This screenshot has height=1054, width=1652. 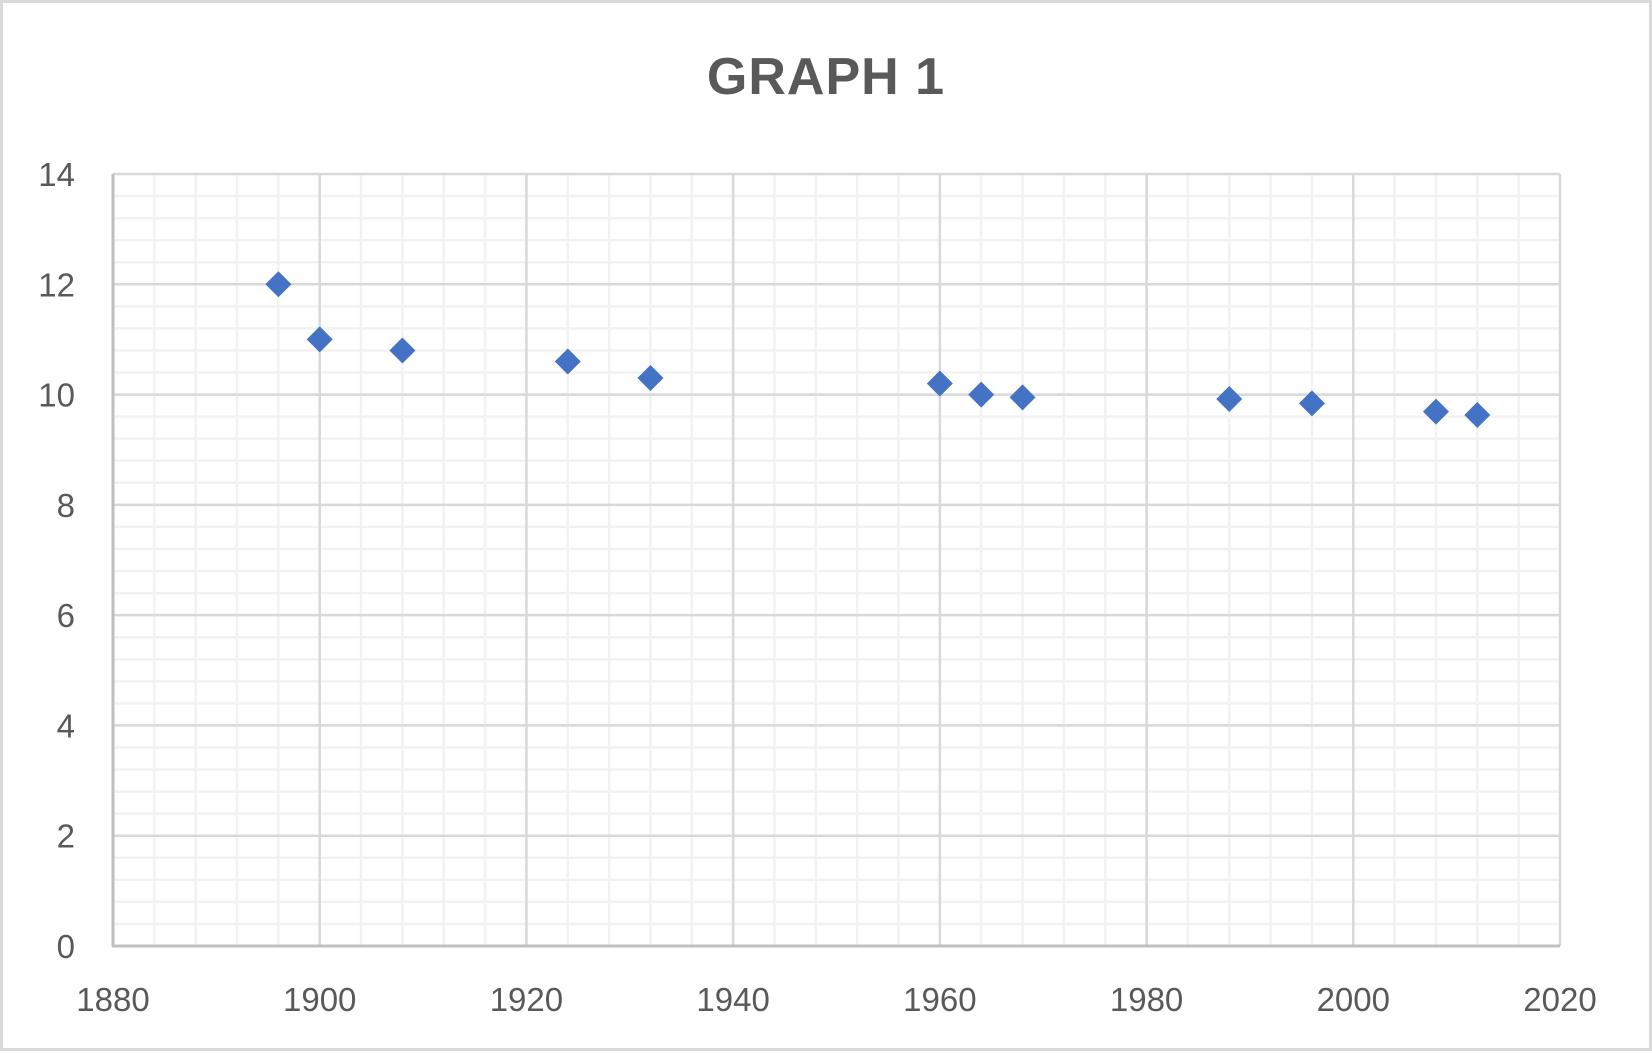 What do you see at coordinates (1353, 999) in the screenshot?
I see `x-tick-label: 2000` at bounding box center [1353, 999].